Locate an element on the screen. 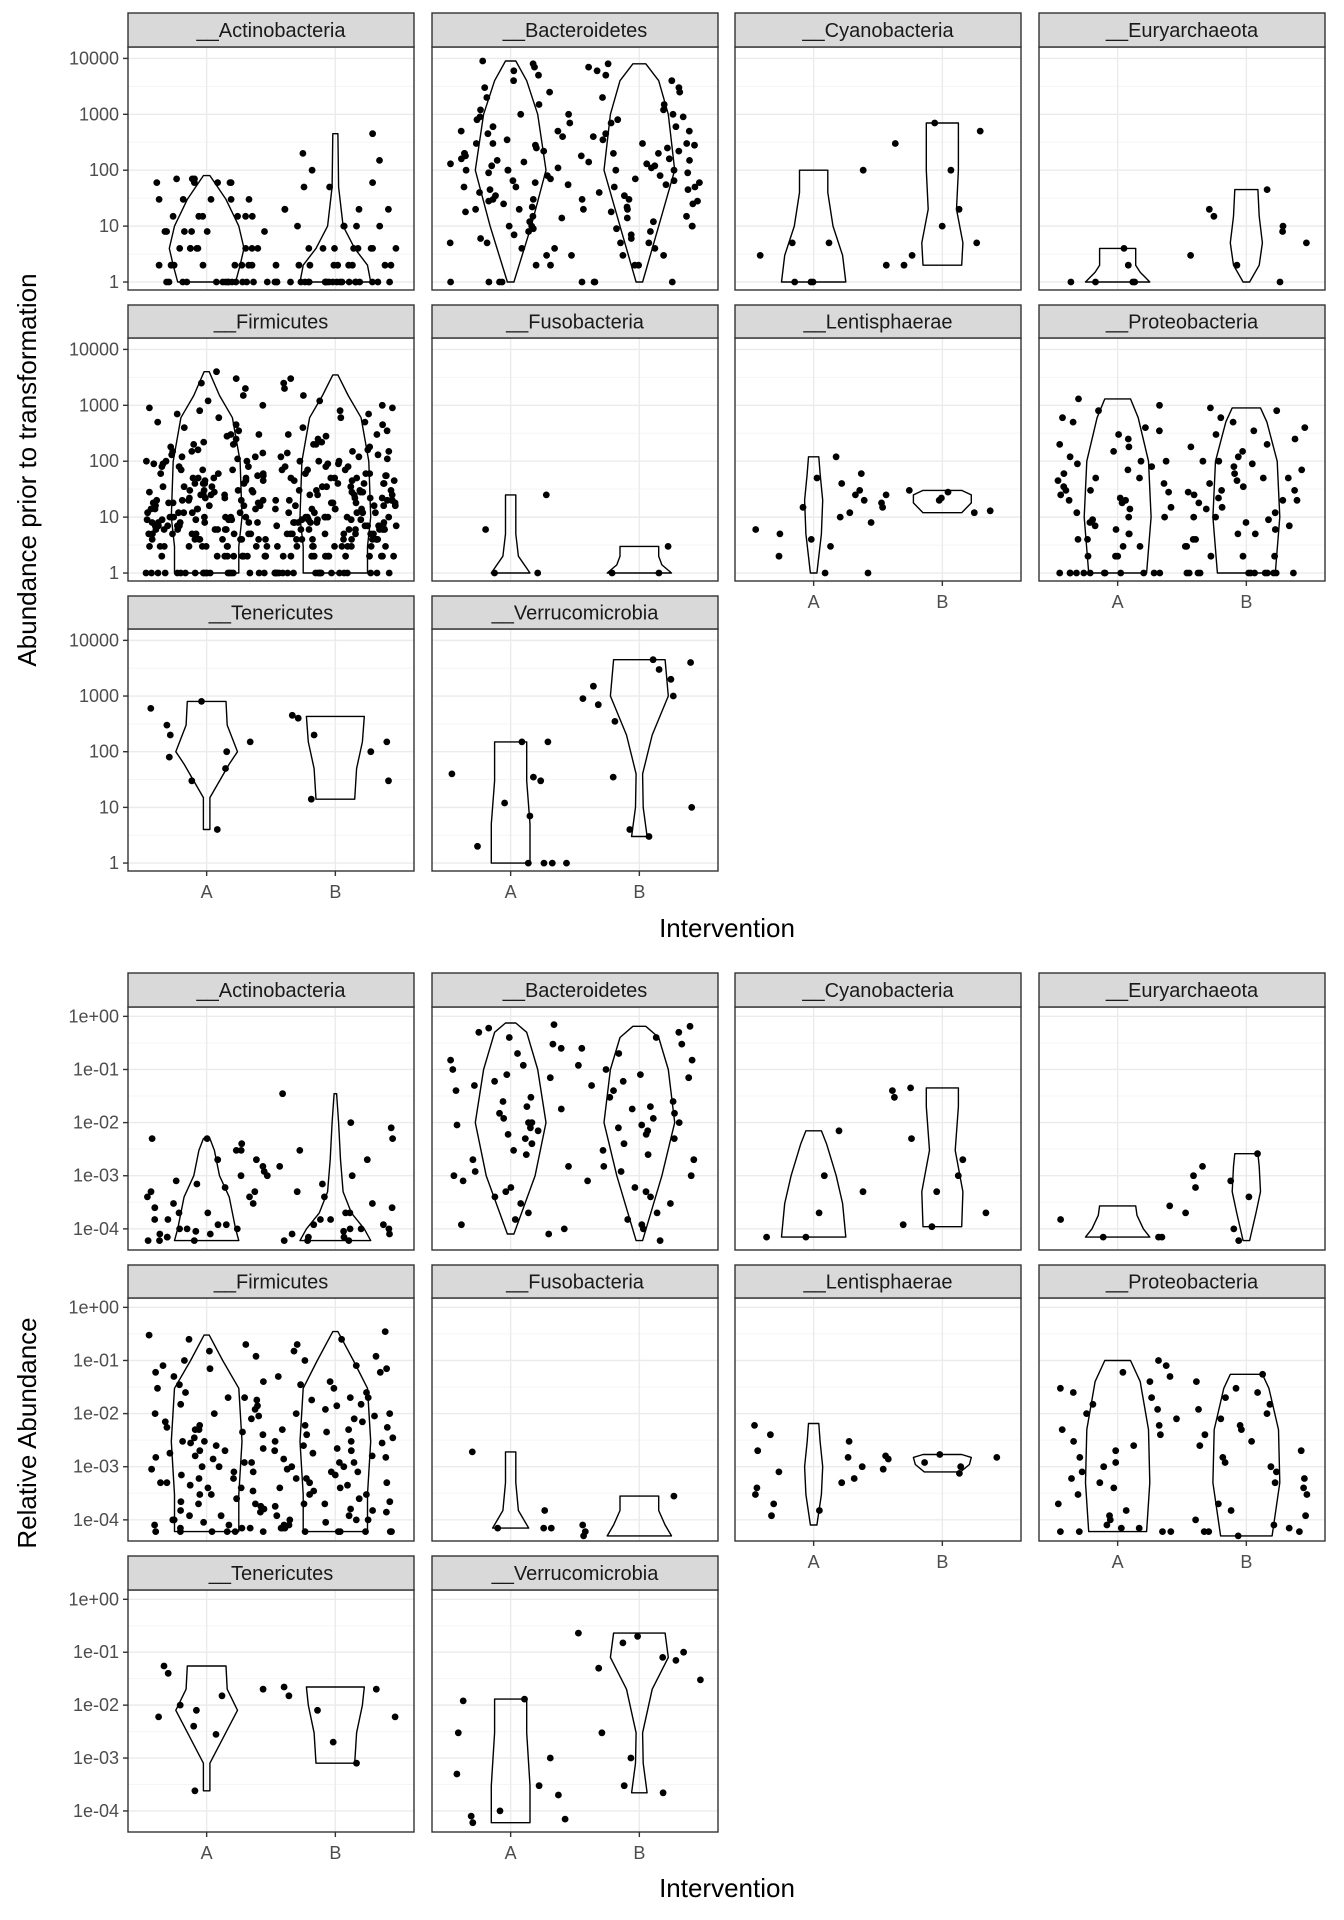 The image size is (1344, 1920). facet-cyanobacteria: __Cyanobacteria is located at coordinates (878, 1111).